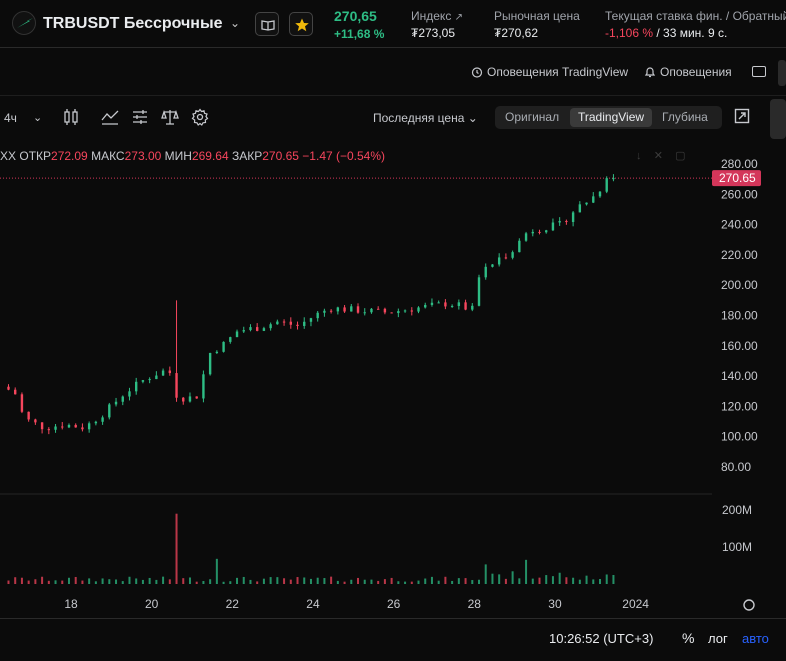 Image resolution: width=786 pixels, height=661 pixels. Describe the element at coordinates (742, 116) in the screenshot. I see `expand-icon` at that location.